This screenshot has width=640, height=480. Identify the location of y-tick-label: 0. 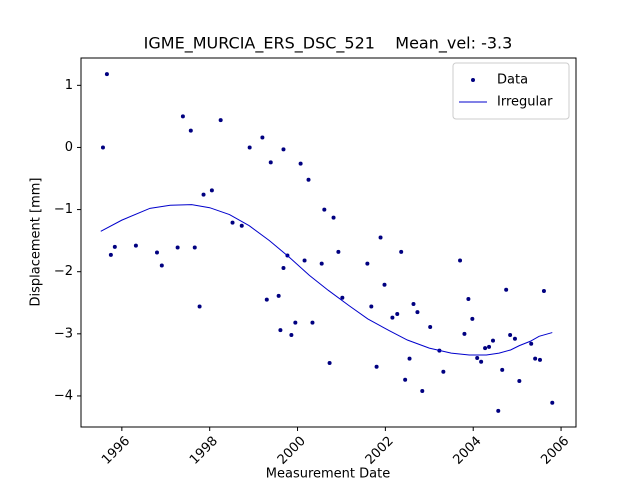
(69, 147).